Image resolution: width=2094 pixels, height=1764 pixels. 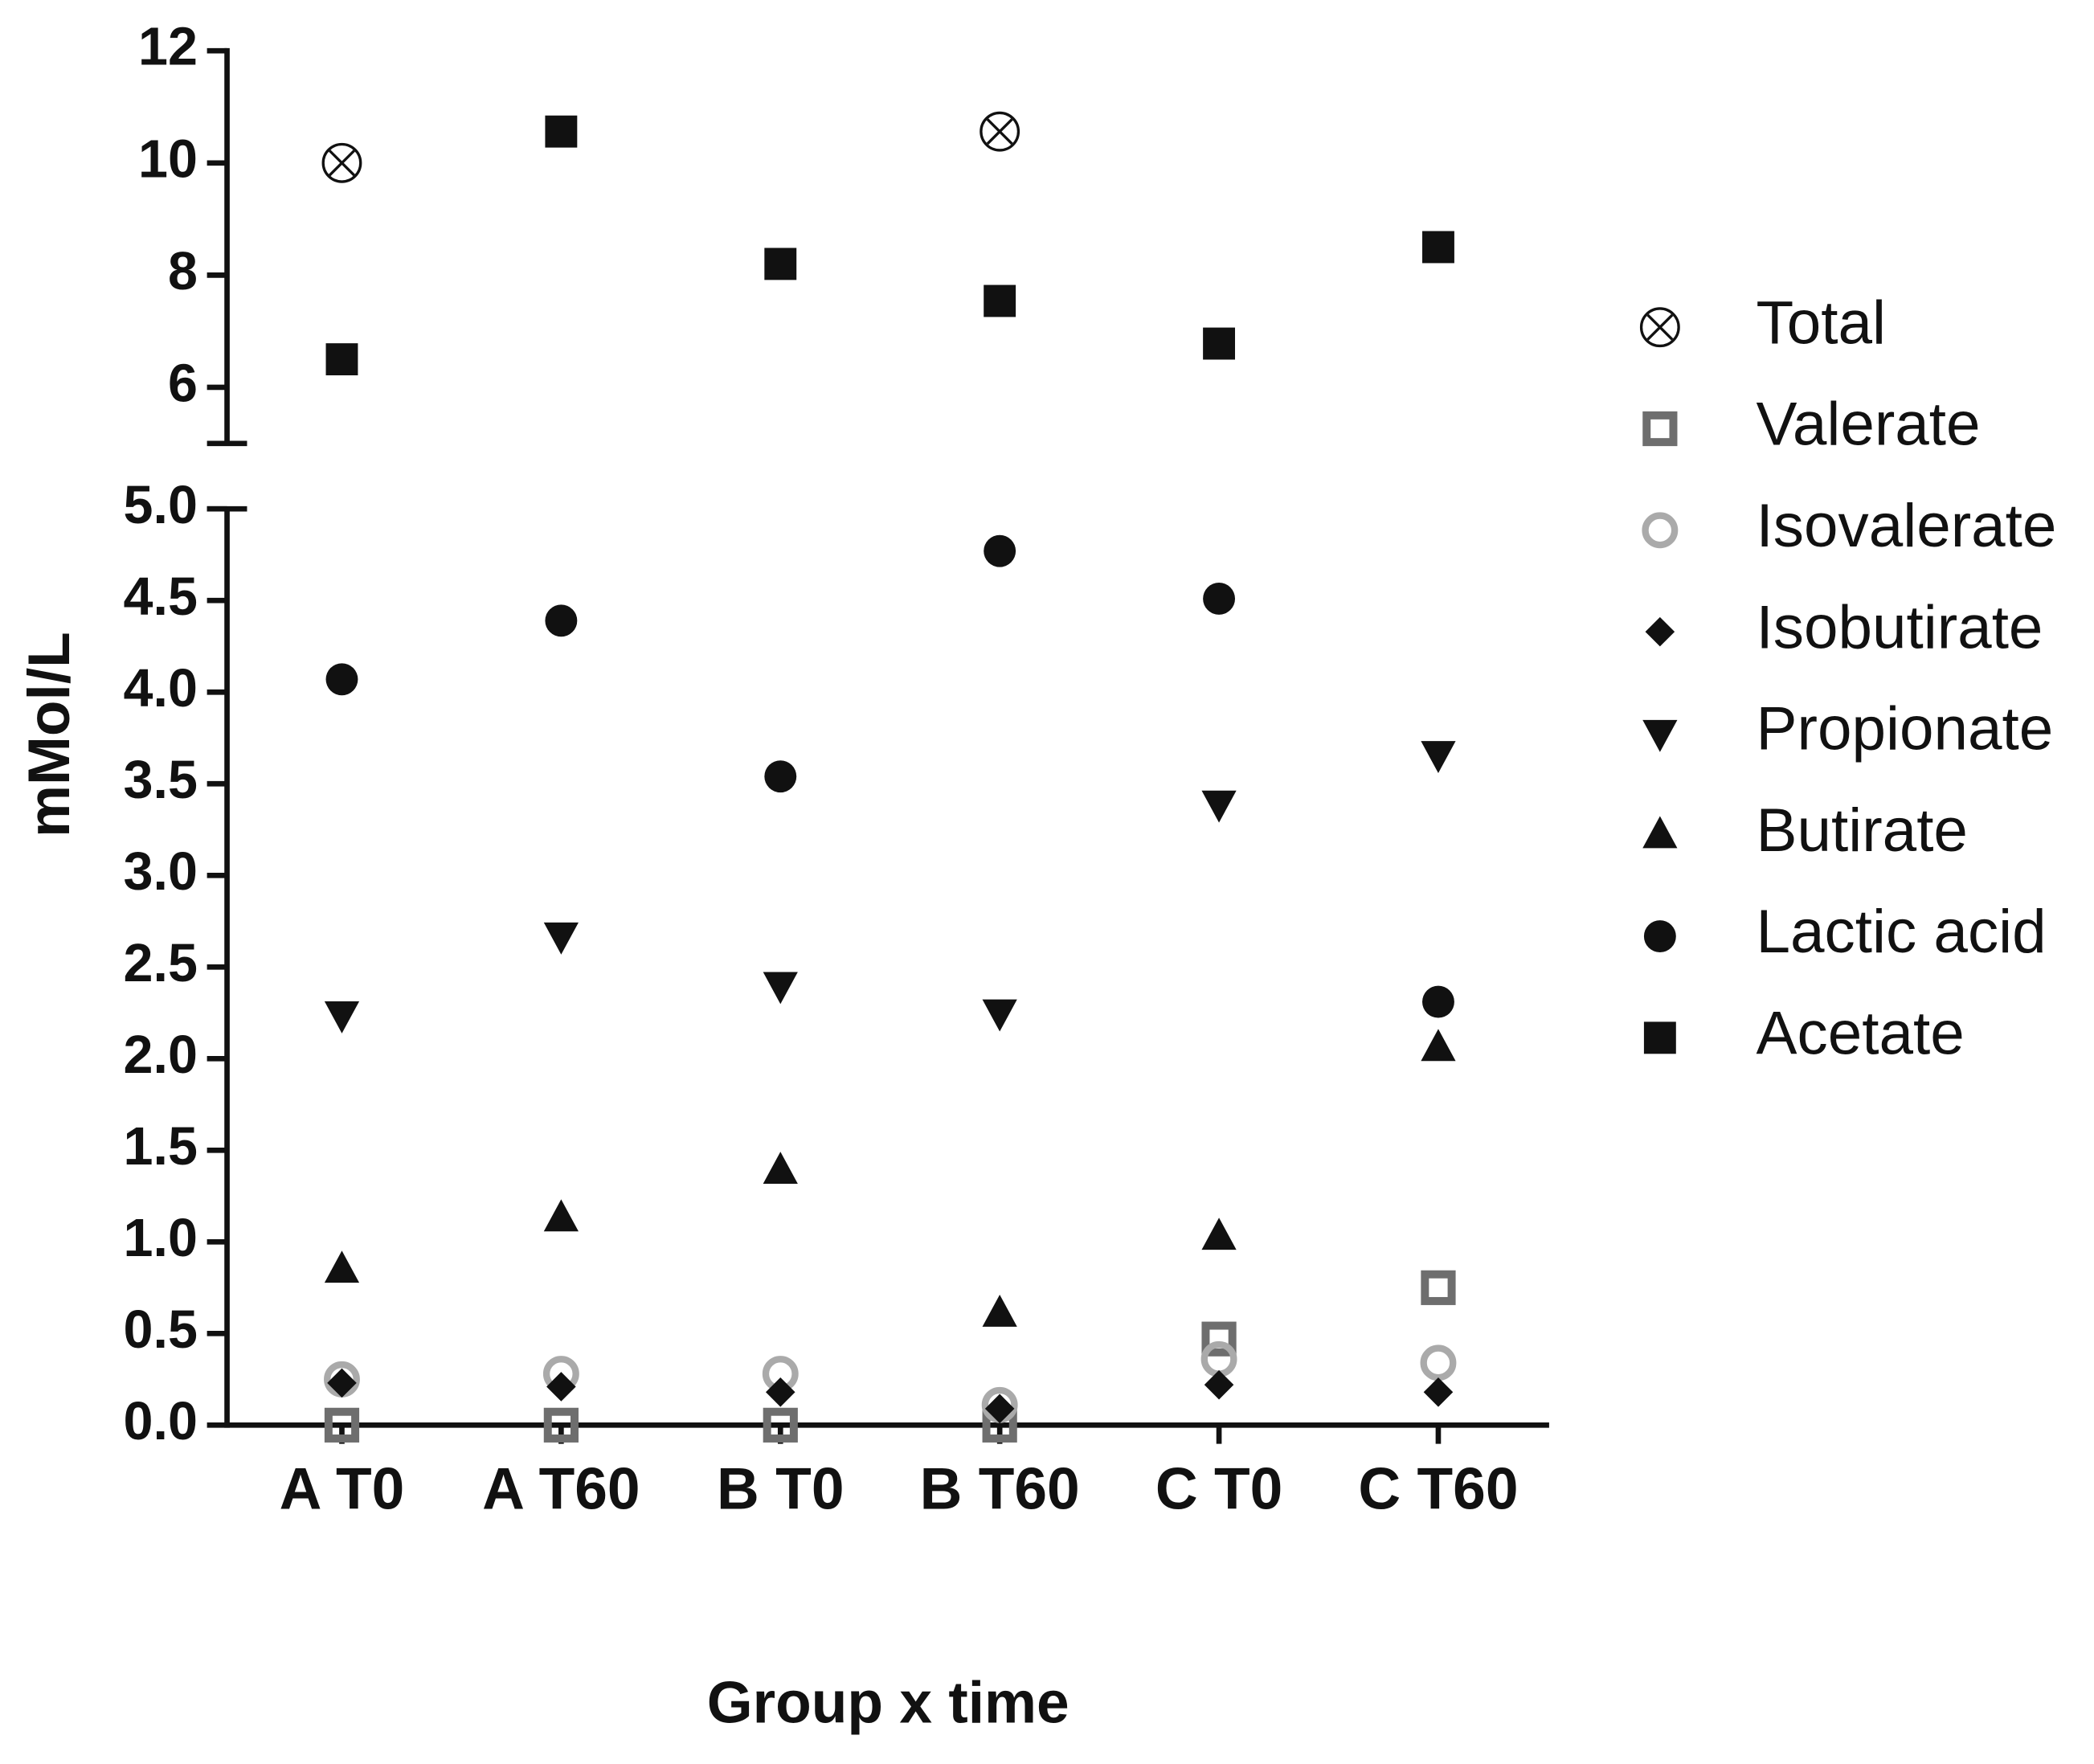 What do you see at coordinates (1900, 627) in the screenshot?
I see `legend-label: Isobutirate` at bounding box center [1900, 627].